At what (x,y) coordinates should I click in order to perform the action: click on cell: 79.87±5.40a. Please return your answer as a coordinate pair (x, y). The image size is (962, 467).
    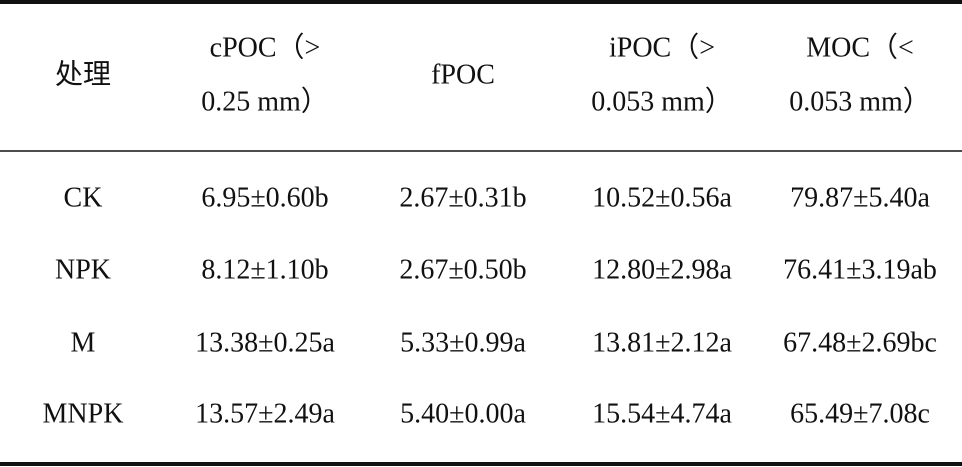
    Looking at the image, I should click on (860, 197).